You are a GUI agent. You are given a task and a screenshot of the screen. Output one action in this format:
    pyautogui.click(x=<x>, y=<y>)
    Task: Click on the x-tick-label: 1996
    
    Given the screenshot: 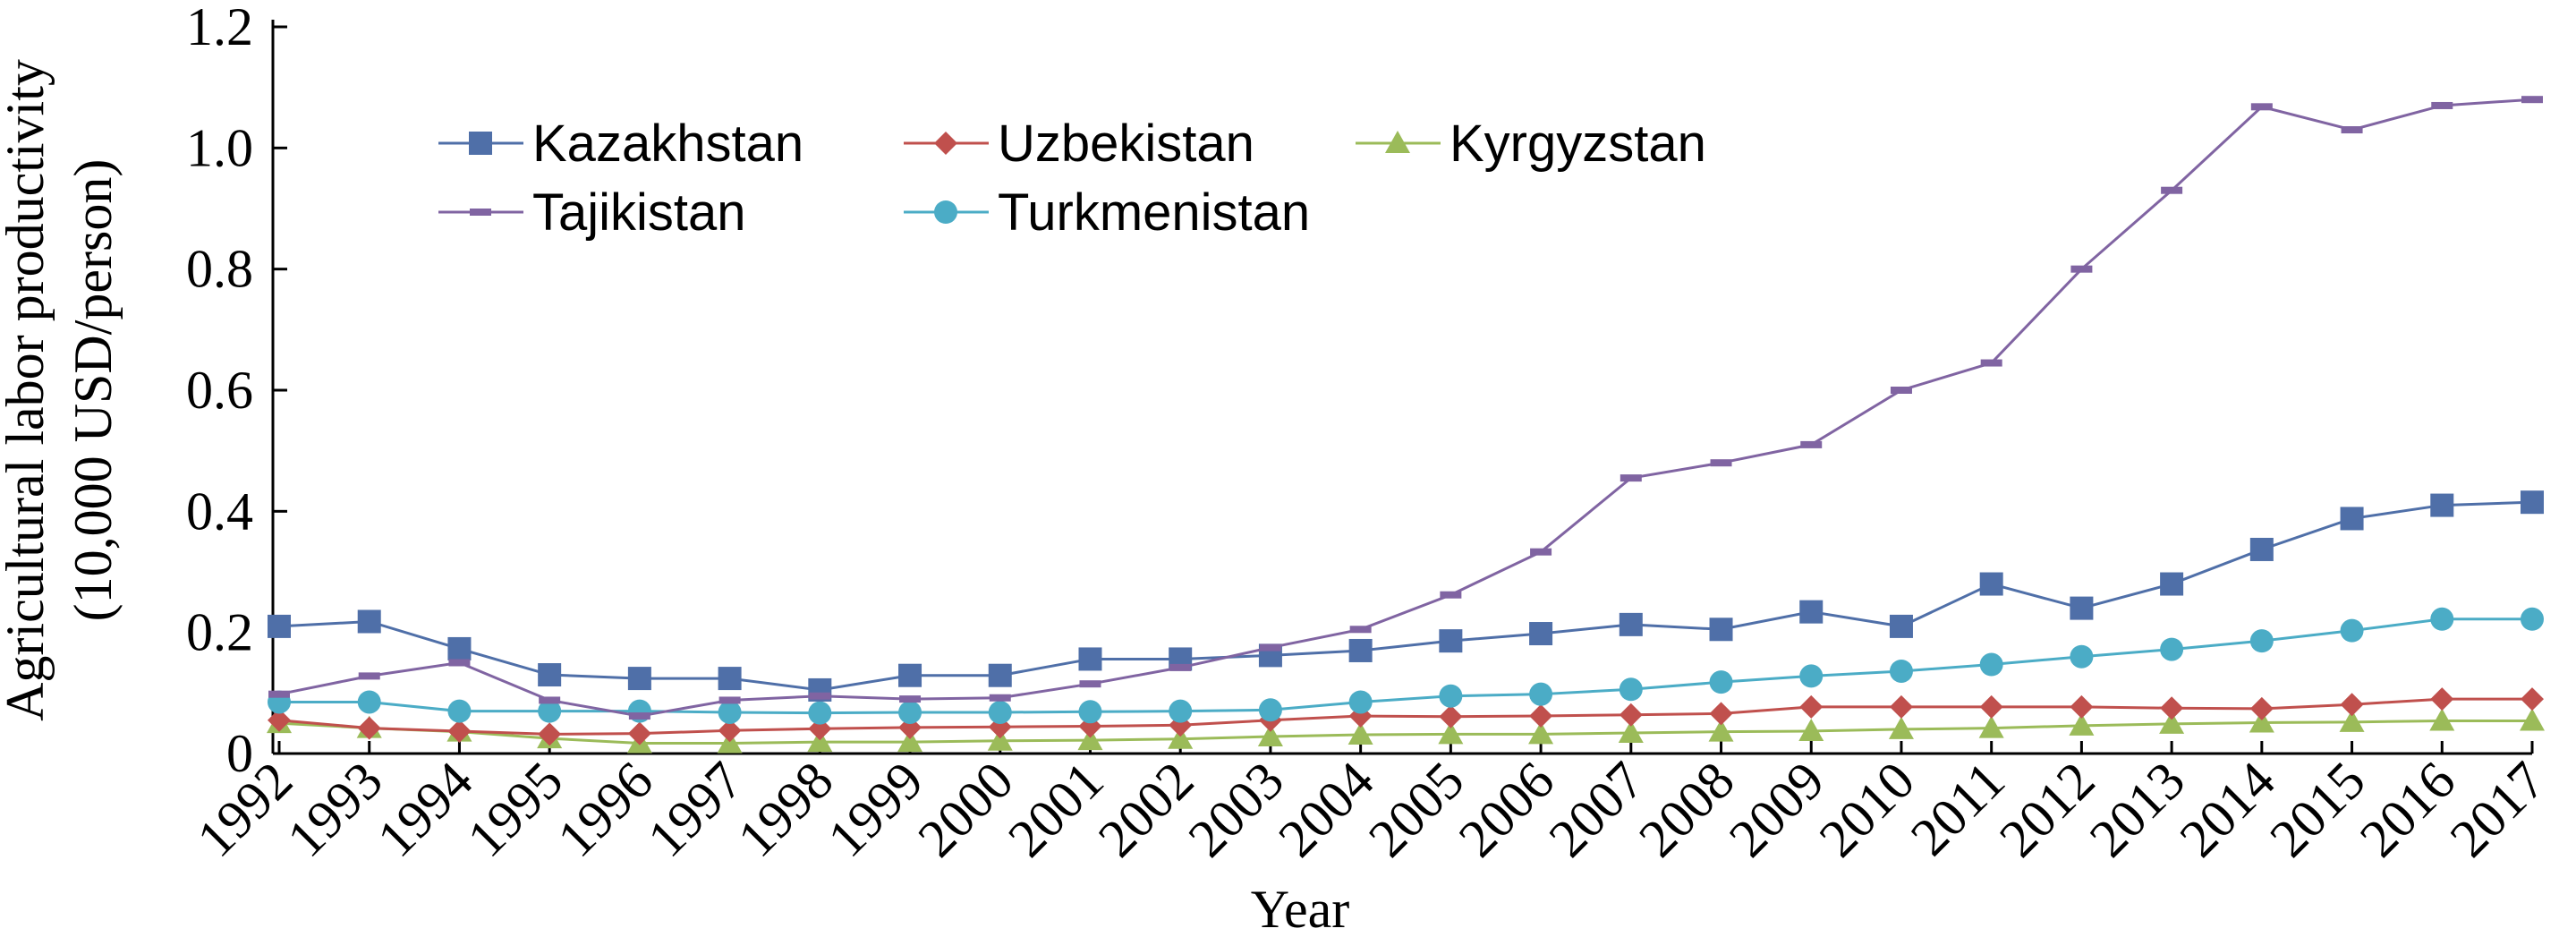 What is the action you would take?
    pyautogui.click(x=606, y=810)
    